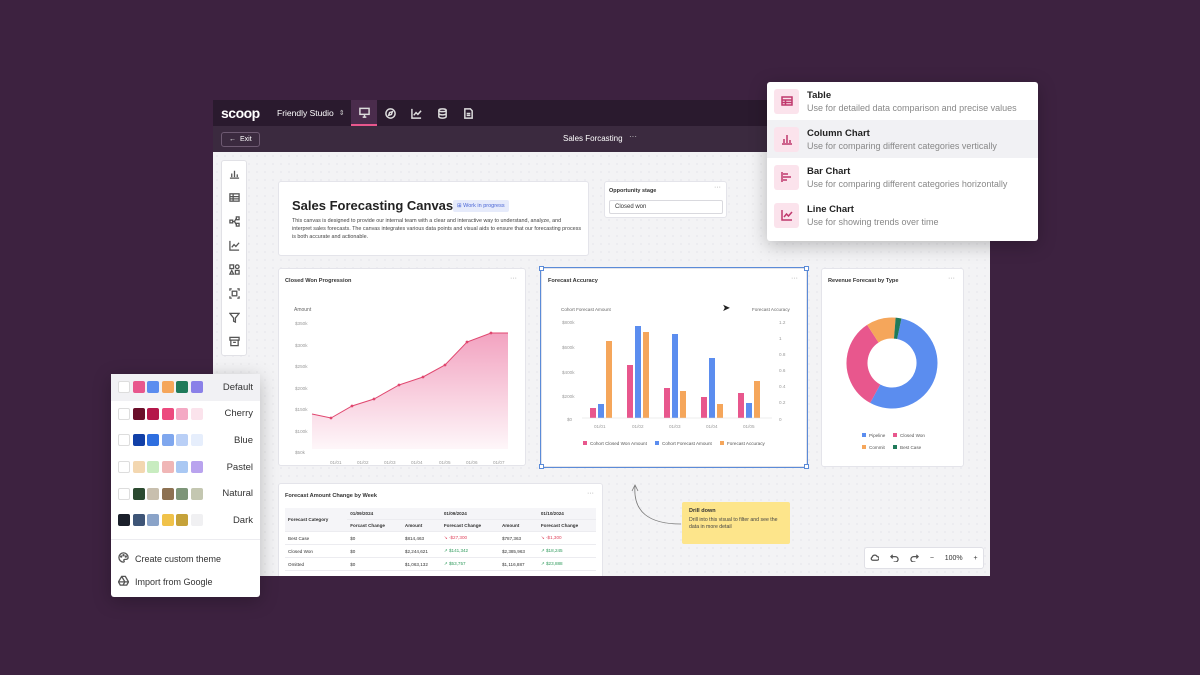  What do you see at coordinates (234, 221) in the screenshot?
I see `flow-tool-icon` at bounding box center [234, 221].